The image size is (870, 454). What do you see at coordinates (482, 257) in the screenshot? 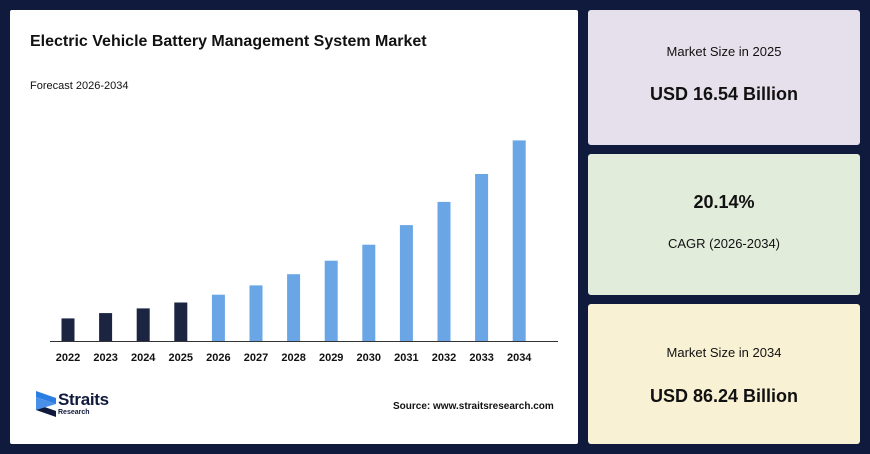
I see `bar-2033` at bounding box center [482, 257].